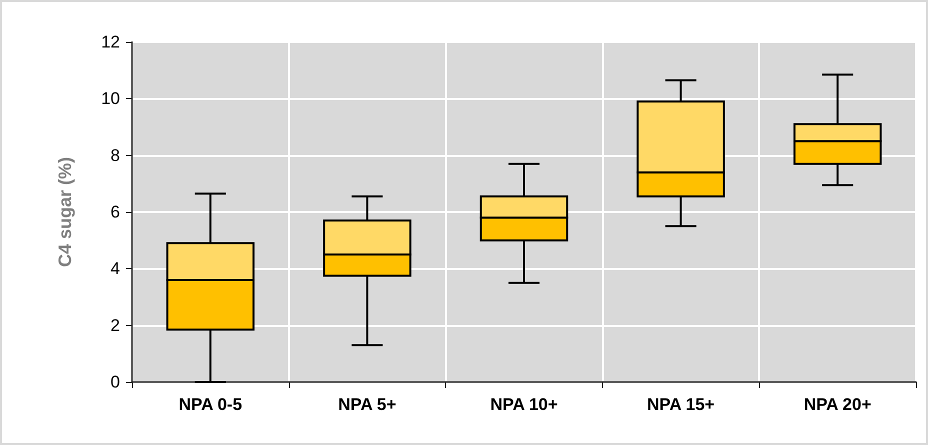 The image size is (928, 445). I want to click on x-tick-label: NPA 10+, so click(524, 404).